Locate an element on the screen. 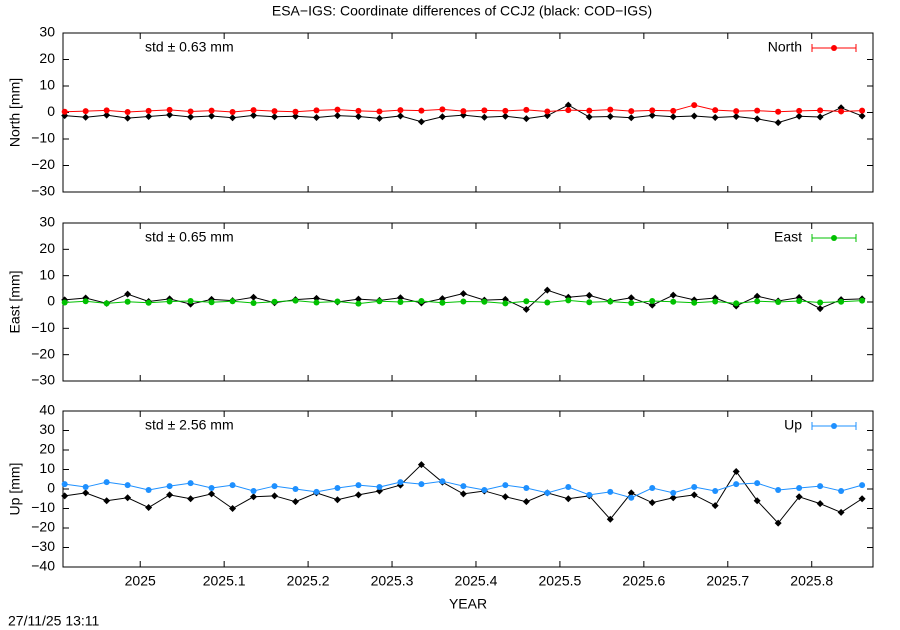  timestamp: 27/11/25 13:11 is located at coordinates (54, 621).